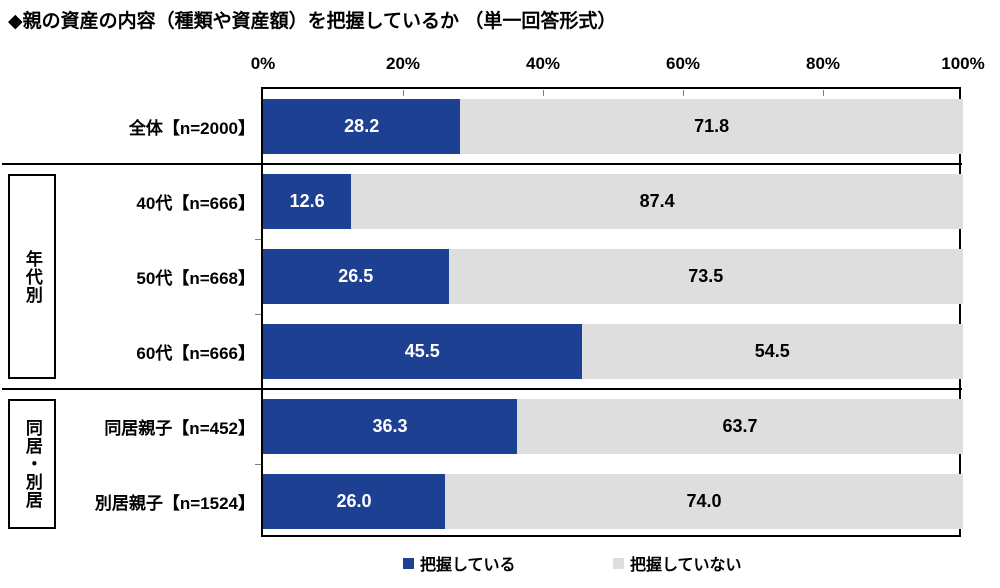 The image size is (1000, 588). Describe the element at coordinates (823, 63) in the screenshot. I see `x-axis-tick-label: 80%` at that location.